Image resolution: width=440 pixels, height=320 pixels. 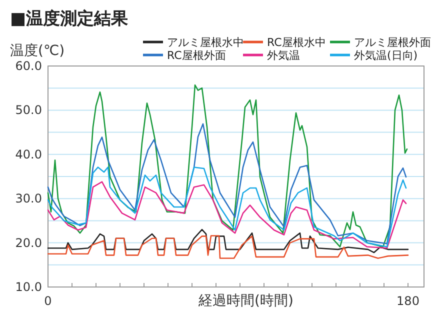 What do you see at coordinates (296, 42) in the screenshot?
I see `legend-label: RC屋根水中` at bounding box center [296, 42].